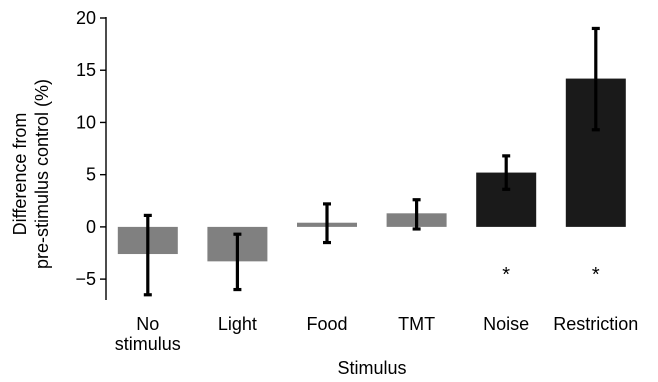 This screenshot has height=382, width=658. I want to click on y-tick-label: 15, so click(86, 70).